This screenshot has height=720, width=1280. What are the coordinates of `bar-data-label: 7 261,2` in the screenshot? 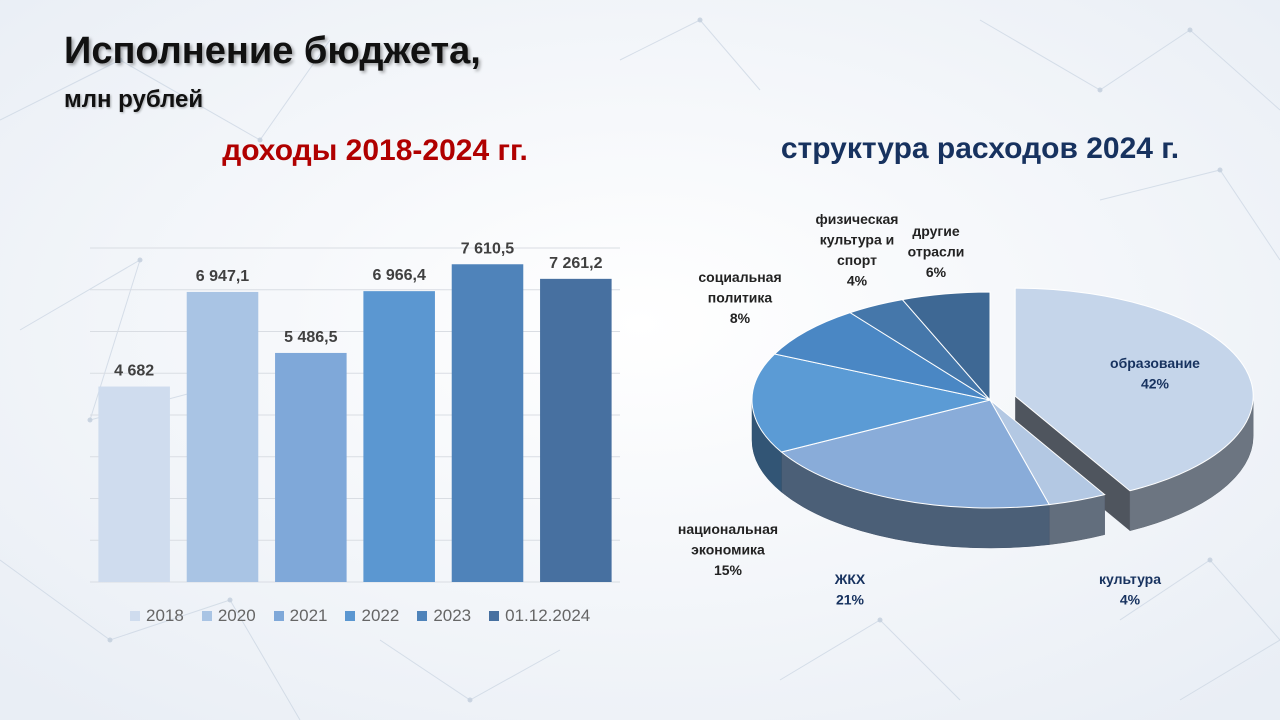 It's located at (575, 263).